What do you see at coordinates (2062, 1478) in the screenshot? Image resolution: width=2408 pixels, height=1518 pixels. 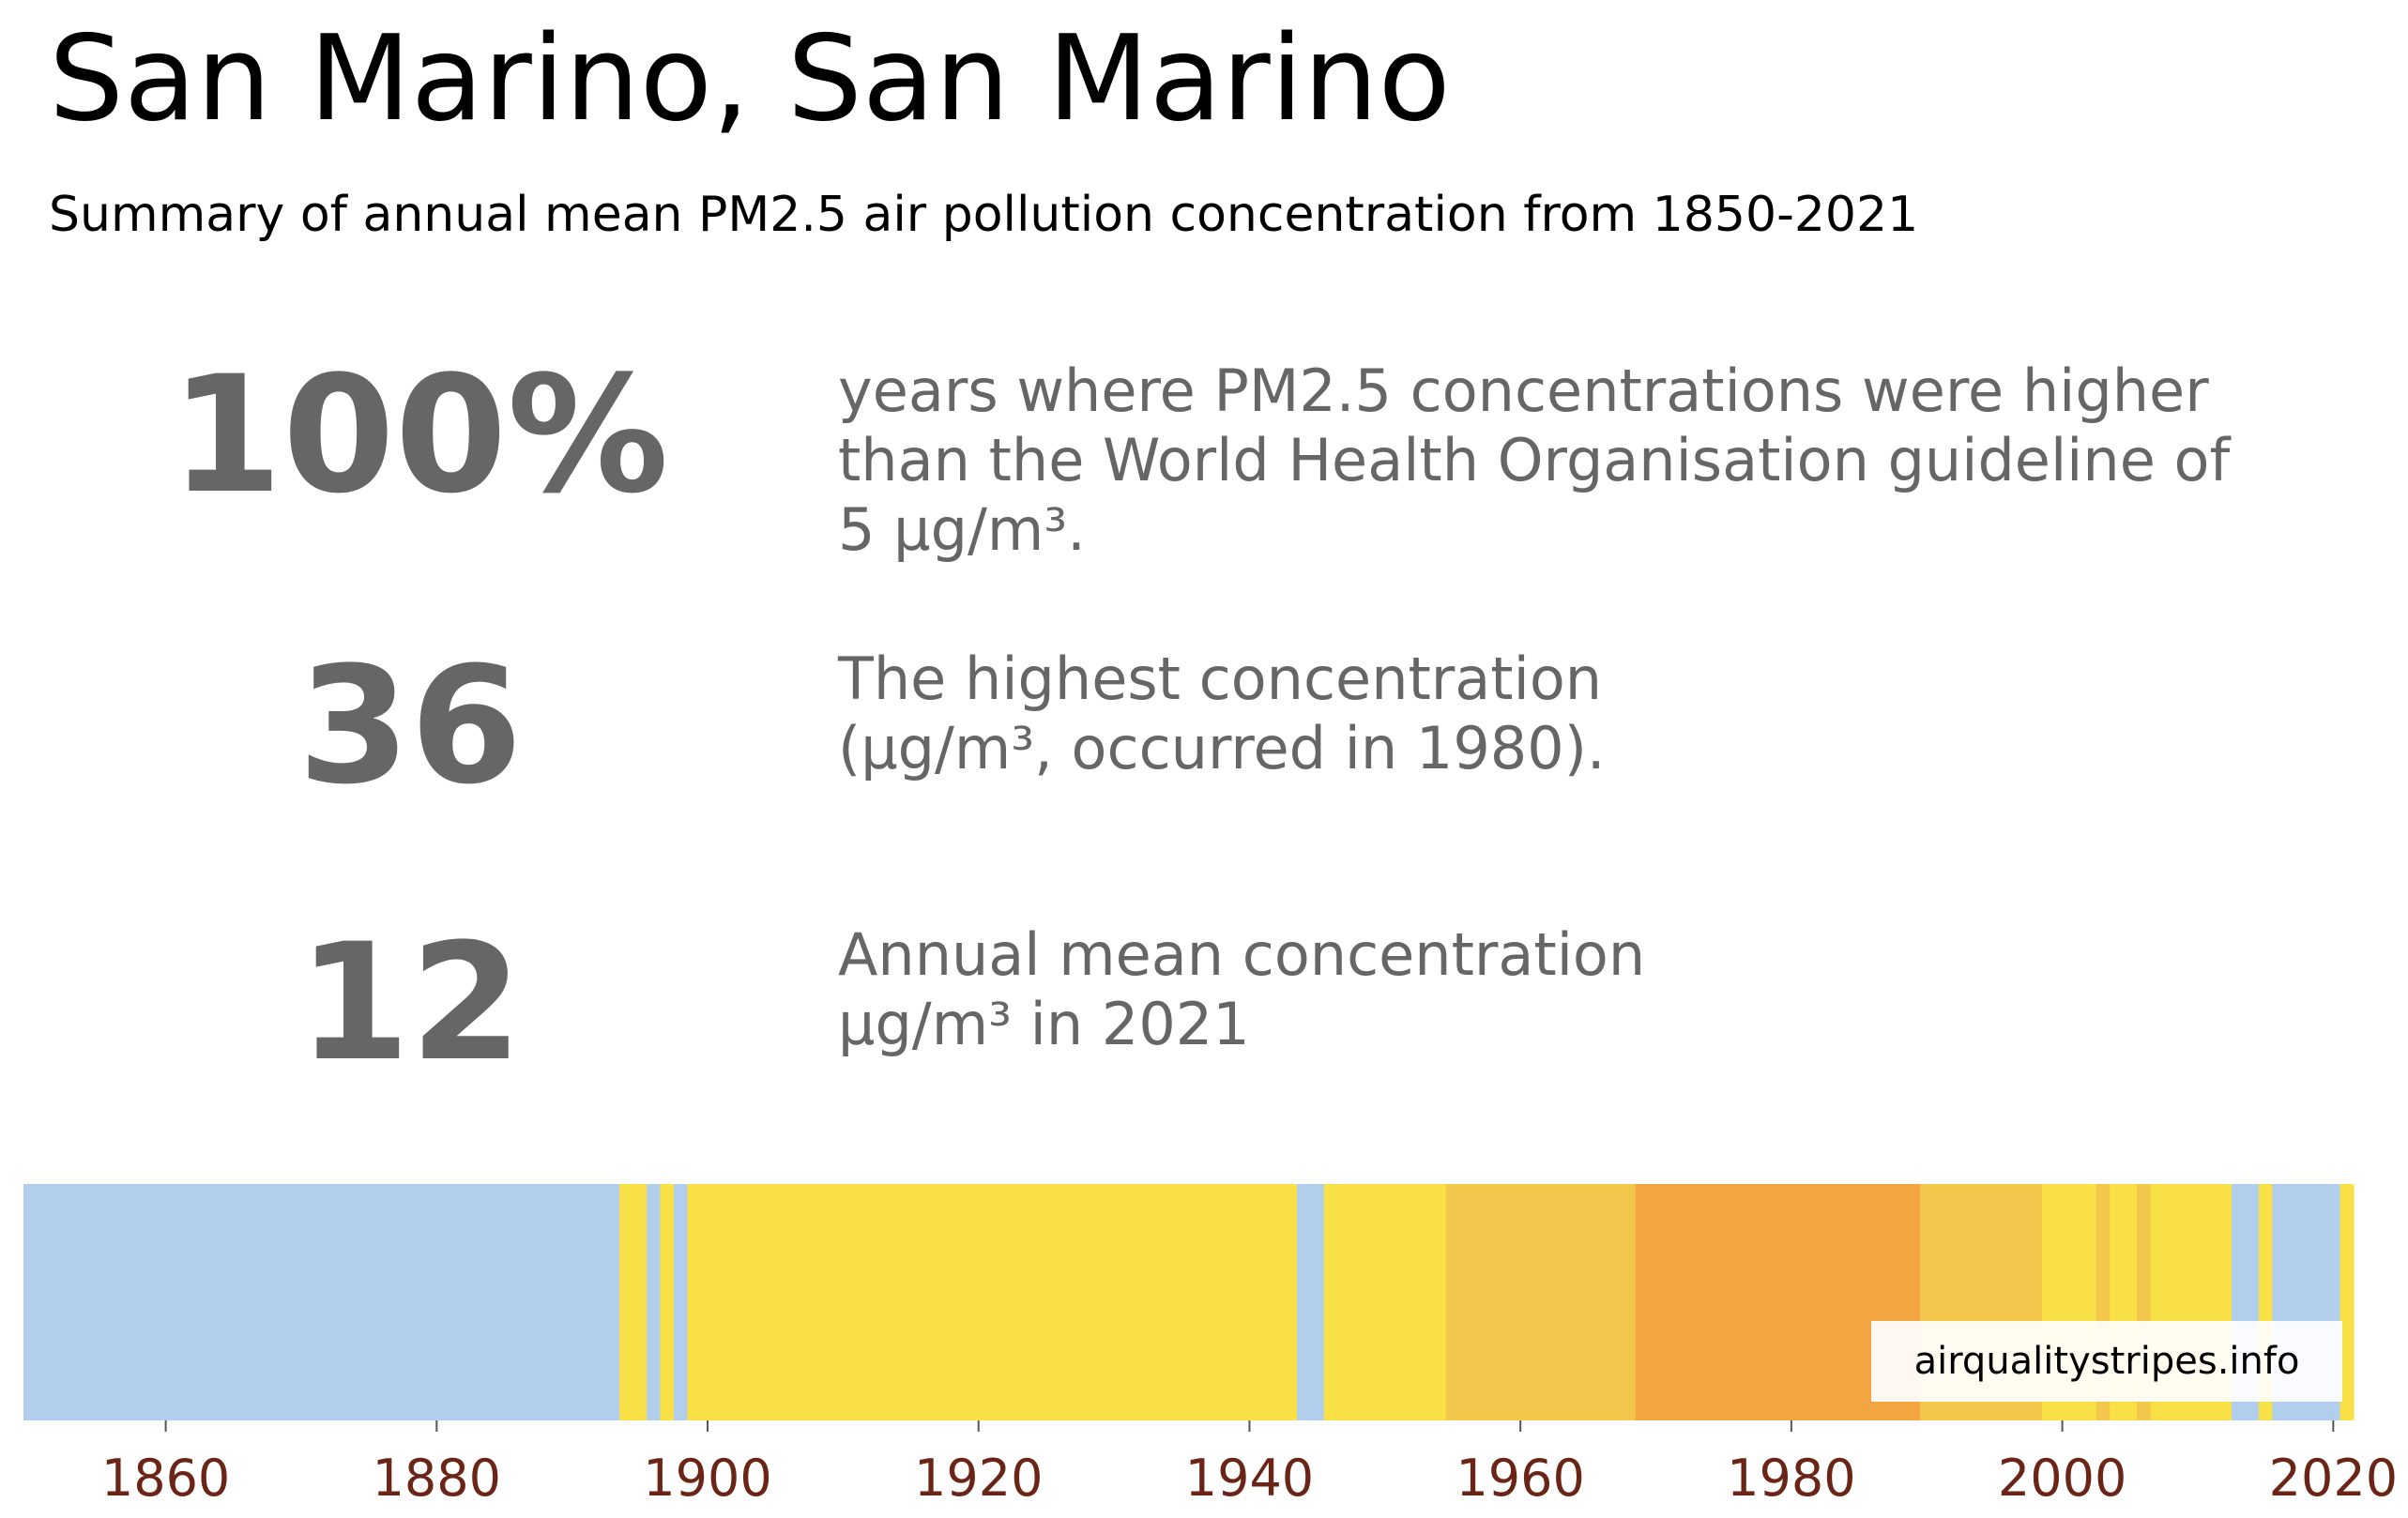 I see `tick-label-2000: 2000` at bounding box center [2062, 1478].